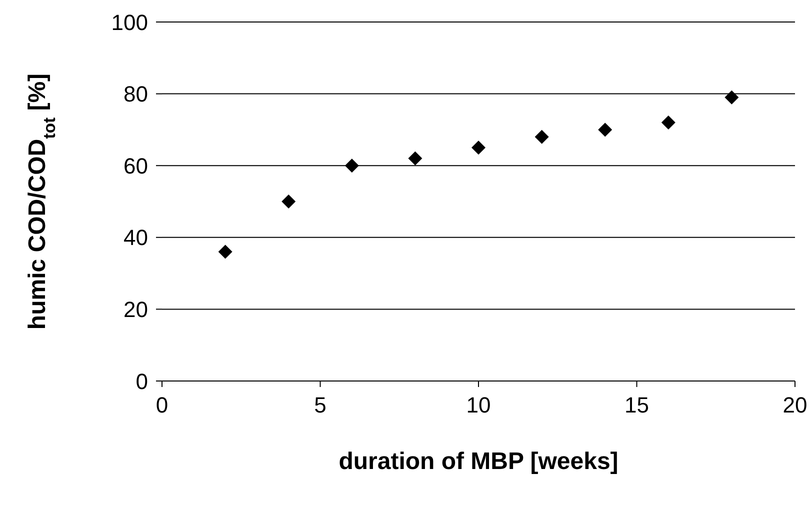 The width and height of the screenshot is (811, 514). What do you see at coordinates (320, 405) in the screenshot?
I see `x-tick-label: 5` at bounding box center [320, 405].